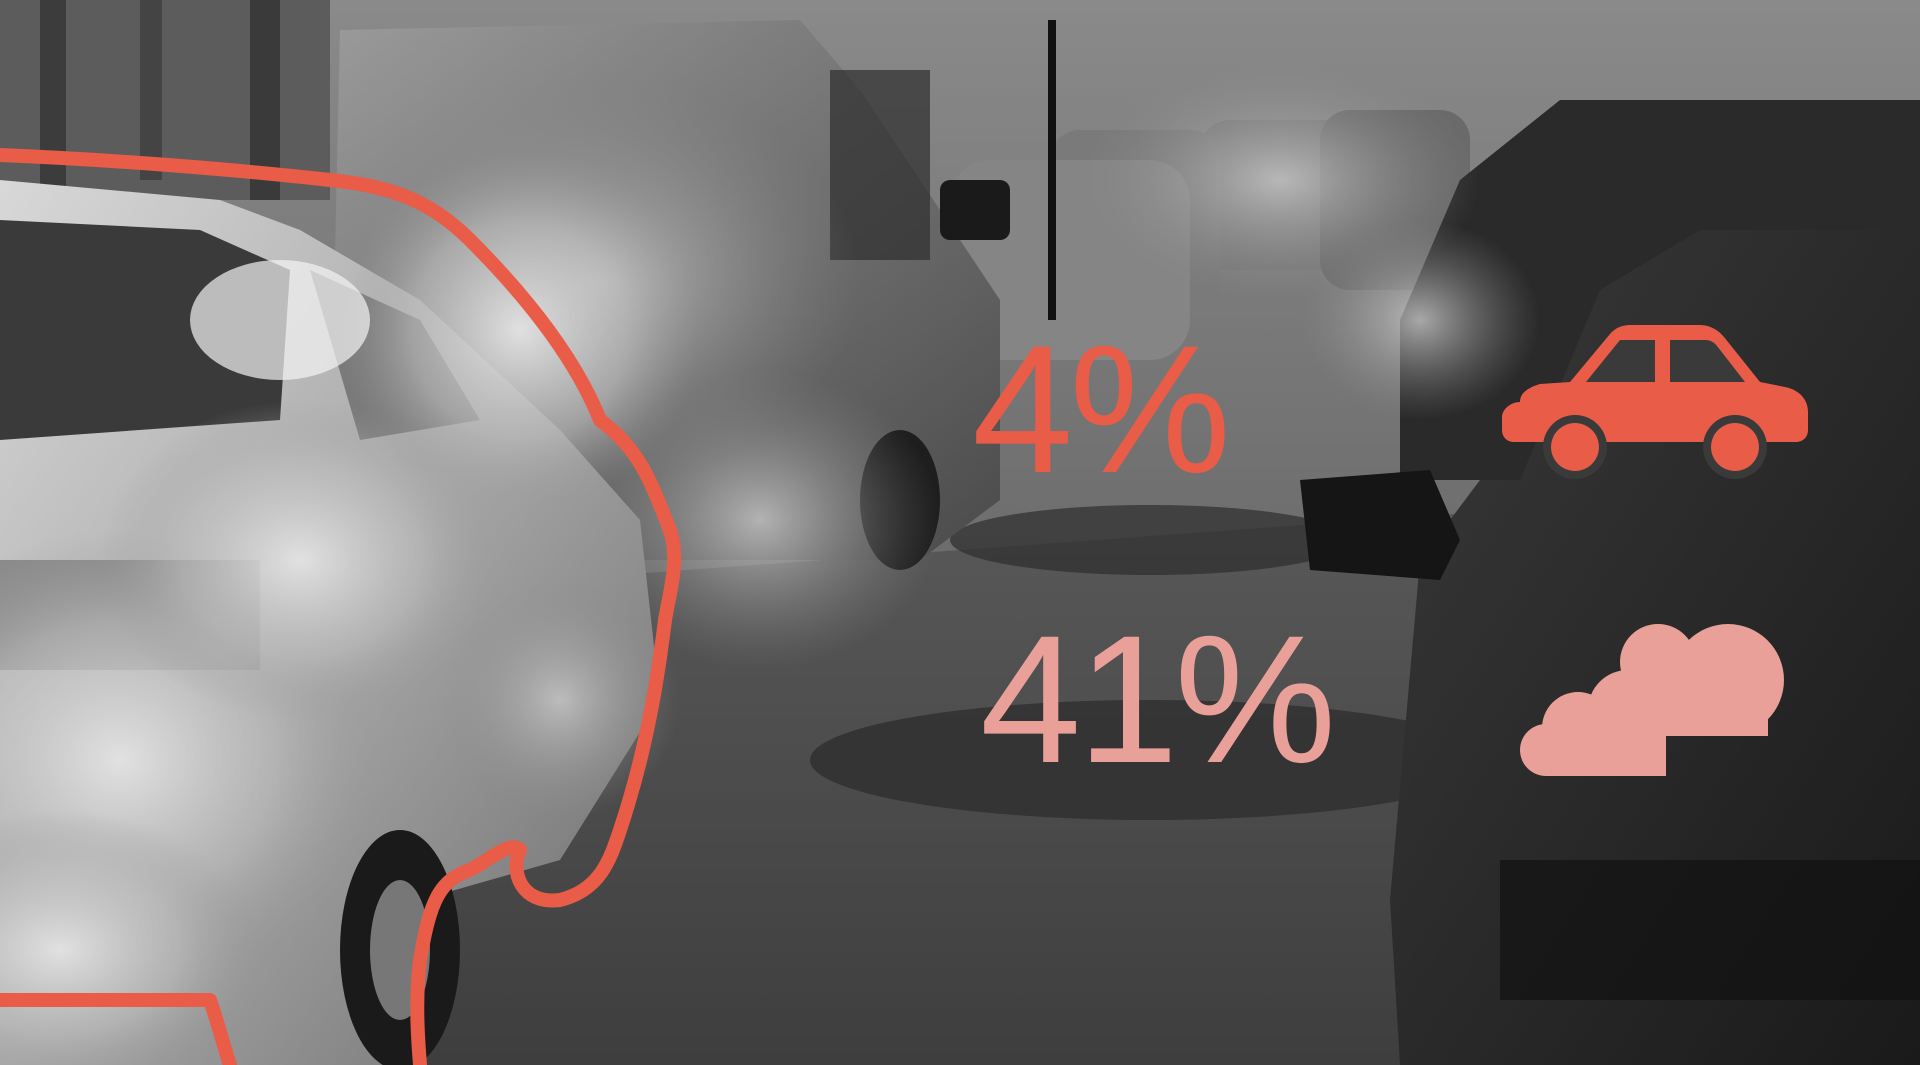 The image size is (1920, 1065). Describe the element at coordinates (1101, 409) in the screenshot. I see `stat-value-cars: 4%` at that location.